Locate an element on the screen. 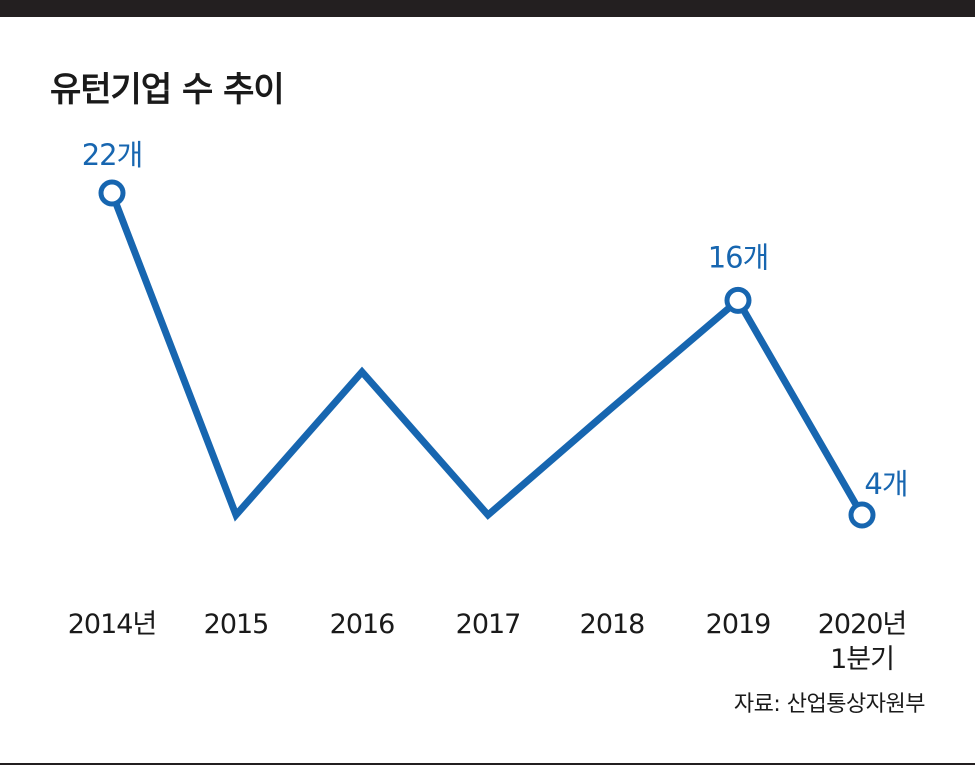 The image size is (975, 766). x-tick-label: 2018 is located at coordinates (612, 624).